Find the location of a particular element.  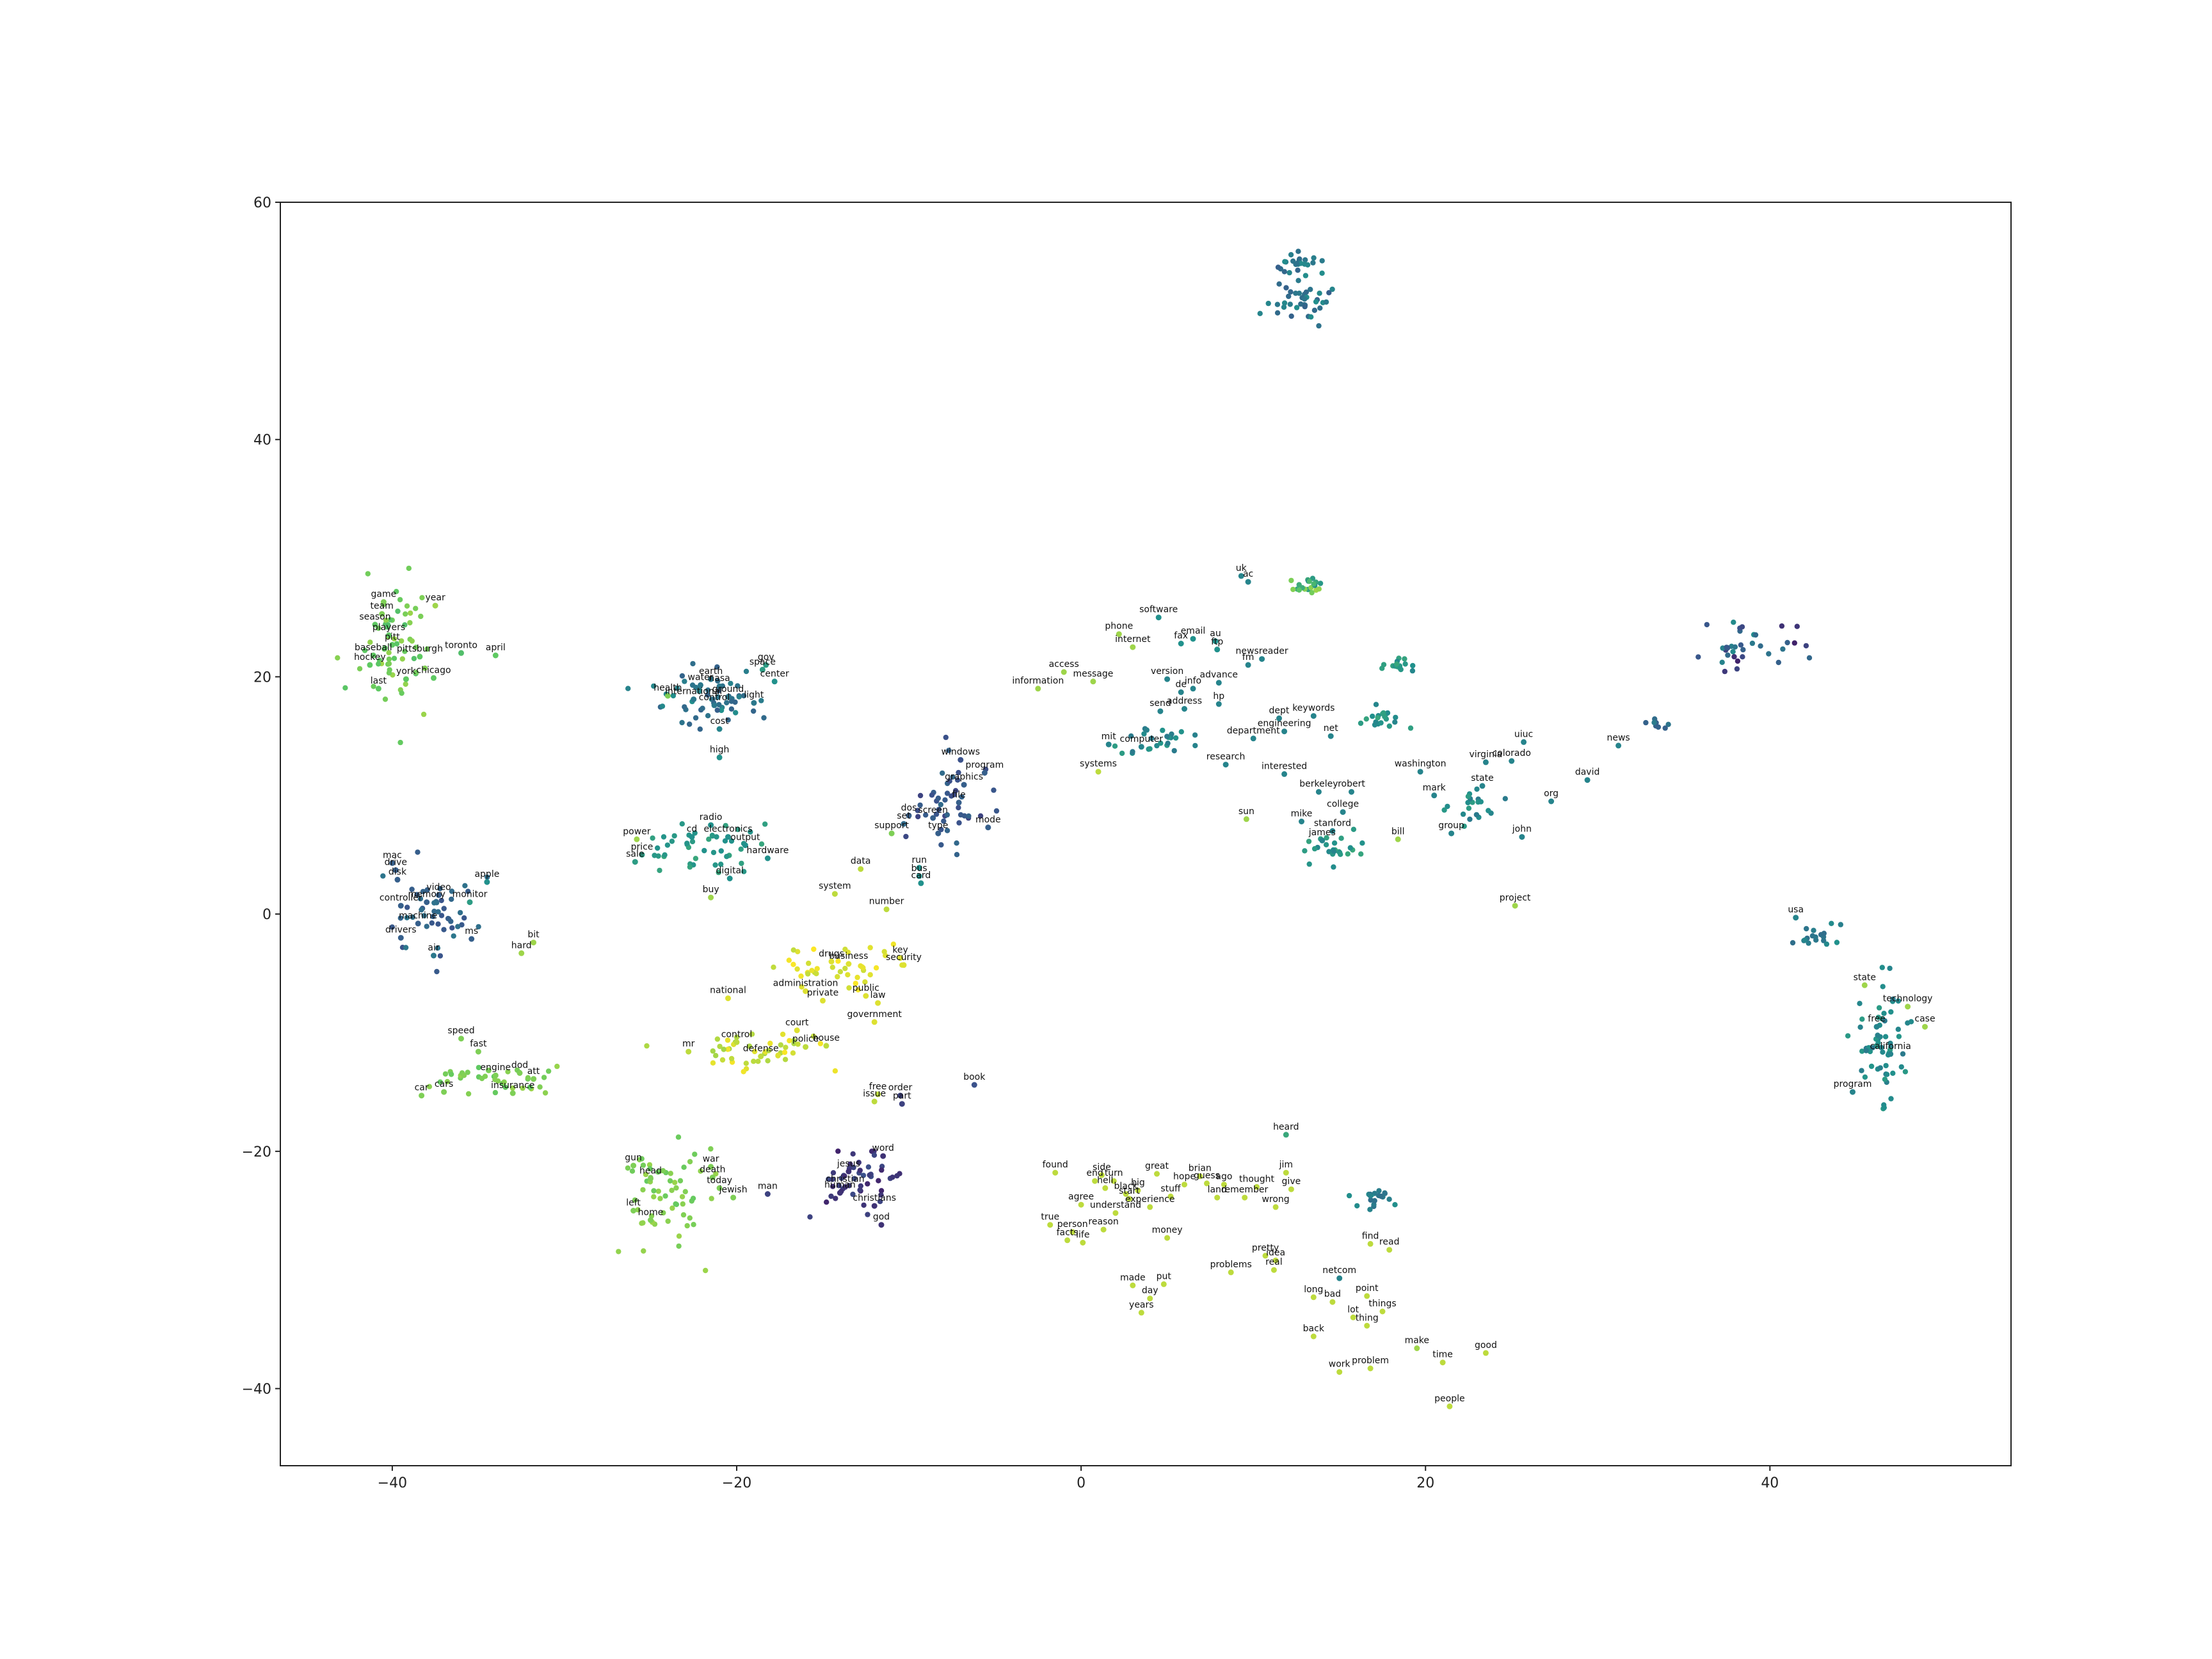

word-label: national is located at coordinates (728, 991).